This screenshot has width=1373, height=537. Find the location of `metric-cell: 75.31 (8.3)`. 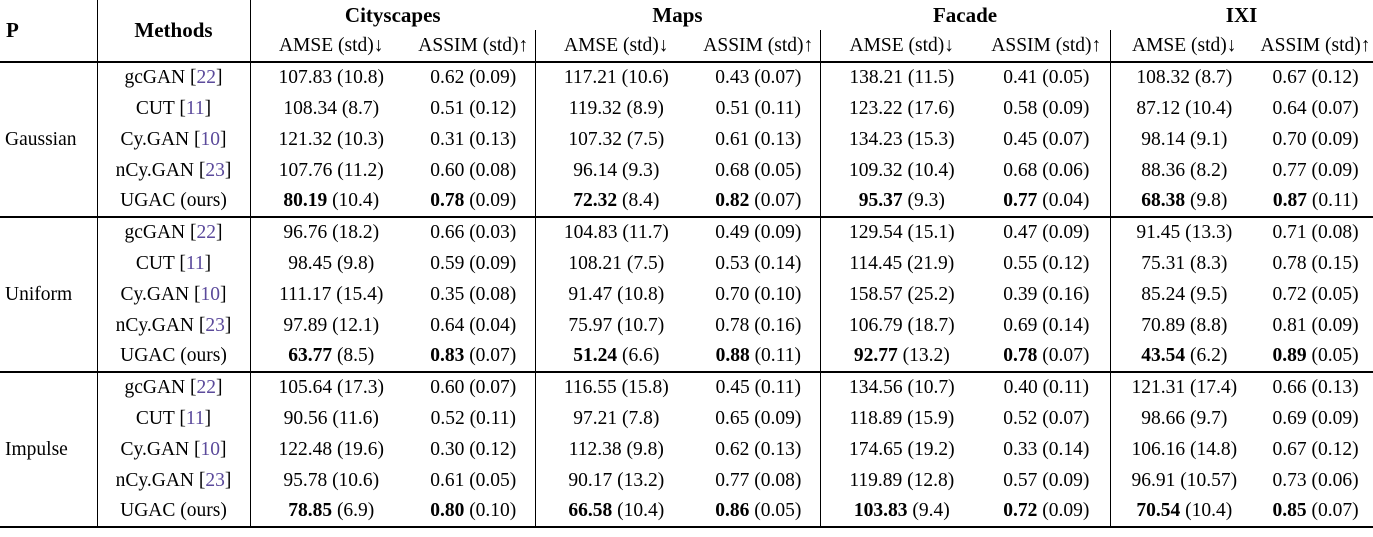

metric-cell: 75.31 (8.3) is located at coordinates (1184, 263).